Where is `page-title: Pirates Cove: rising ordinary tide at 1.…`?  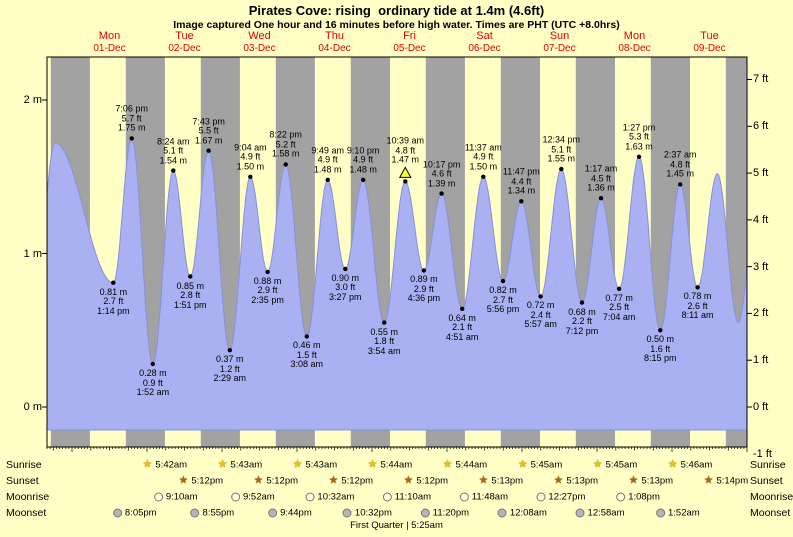 page-title: Pirates Cove: rising ordinary tide at 1.… is located at coordinates (396, 10).